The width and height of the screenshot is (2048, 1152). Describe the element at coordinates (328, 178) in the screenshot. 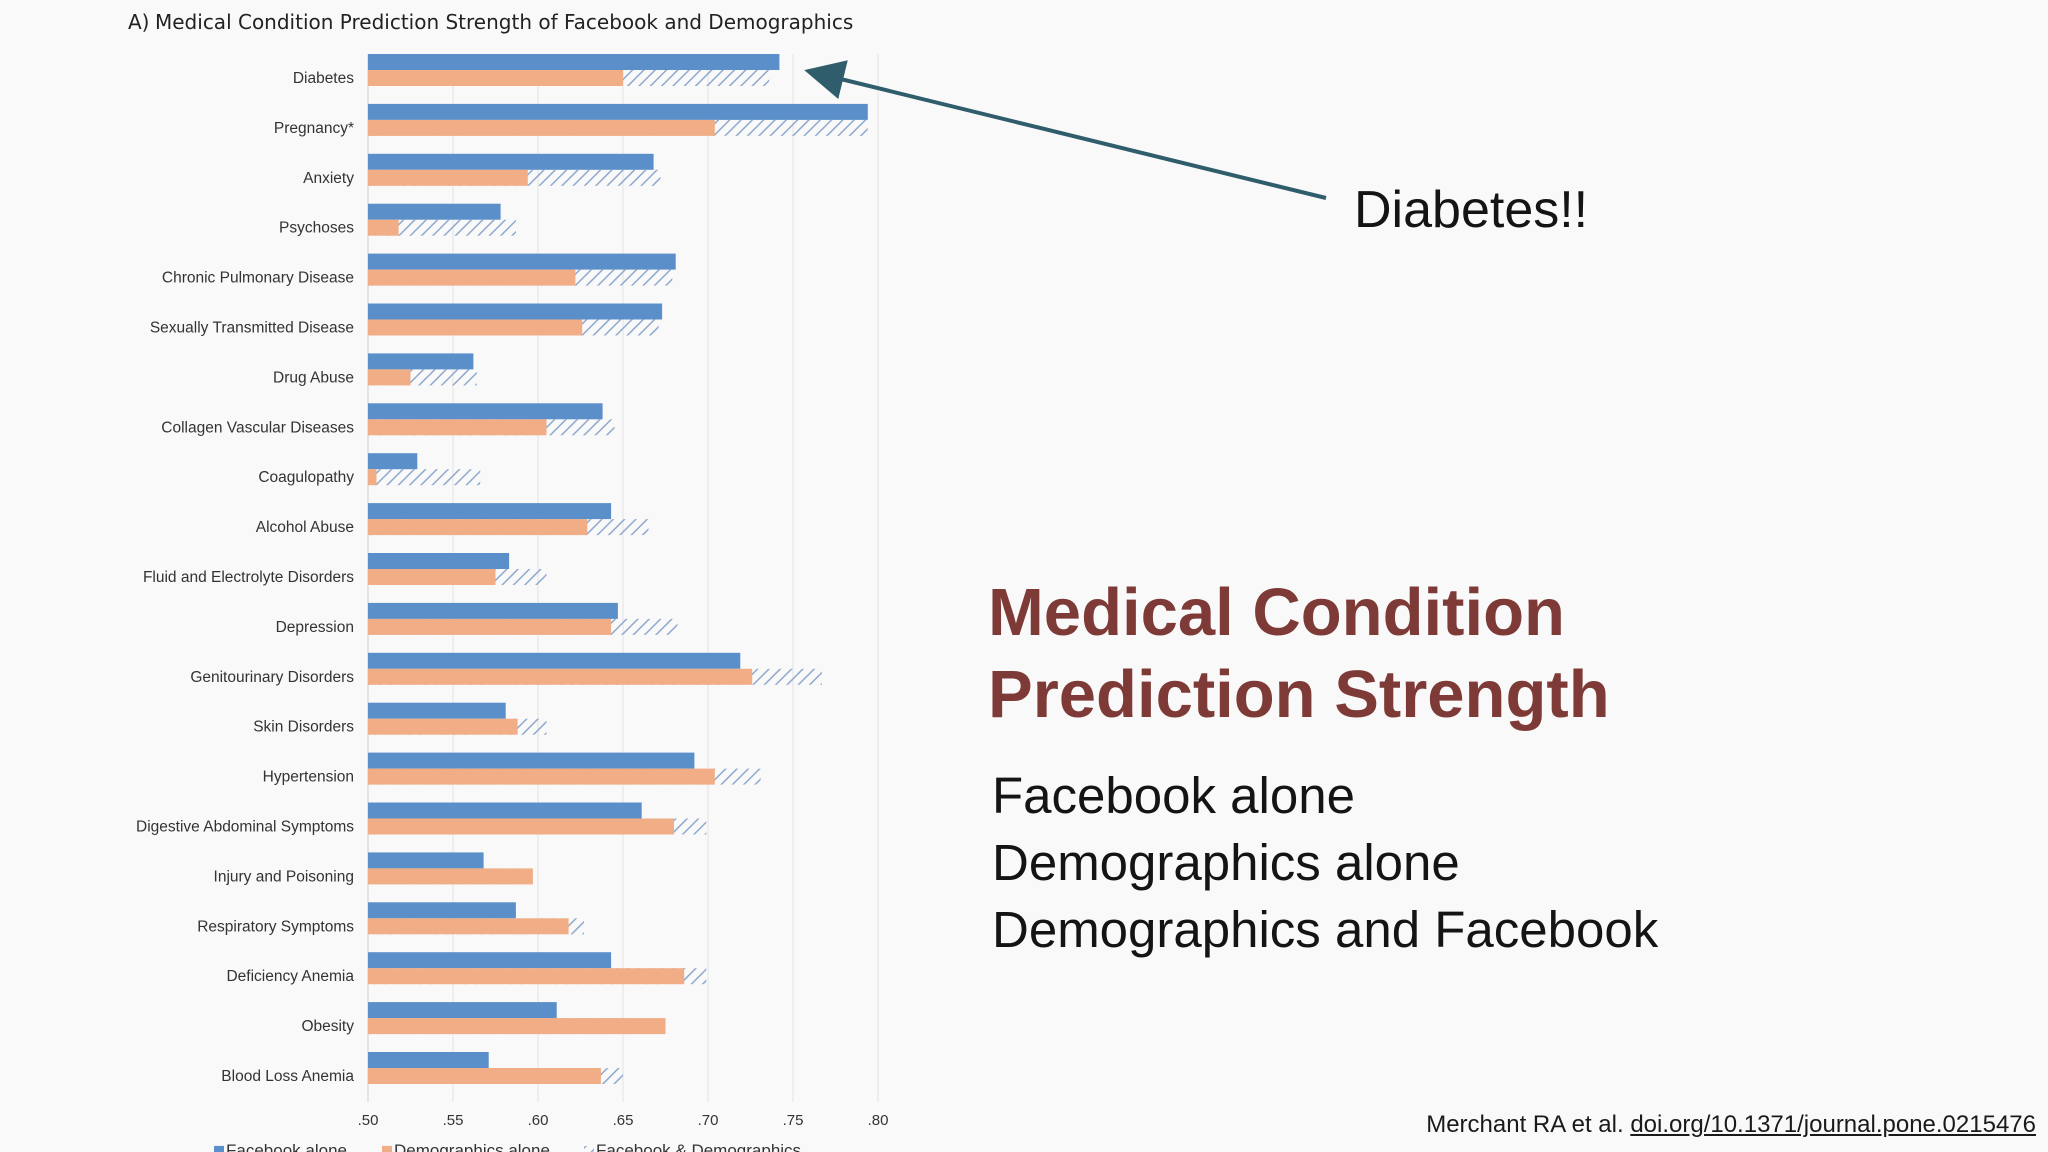

I see `category-label: Anxiety` at that location.